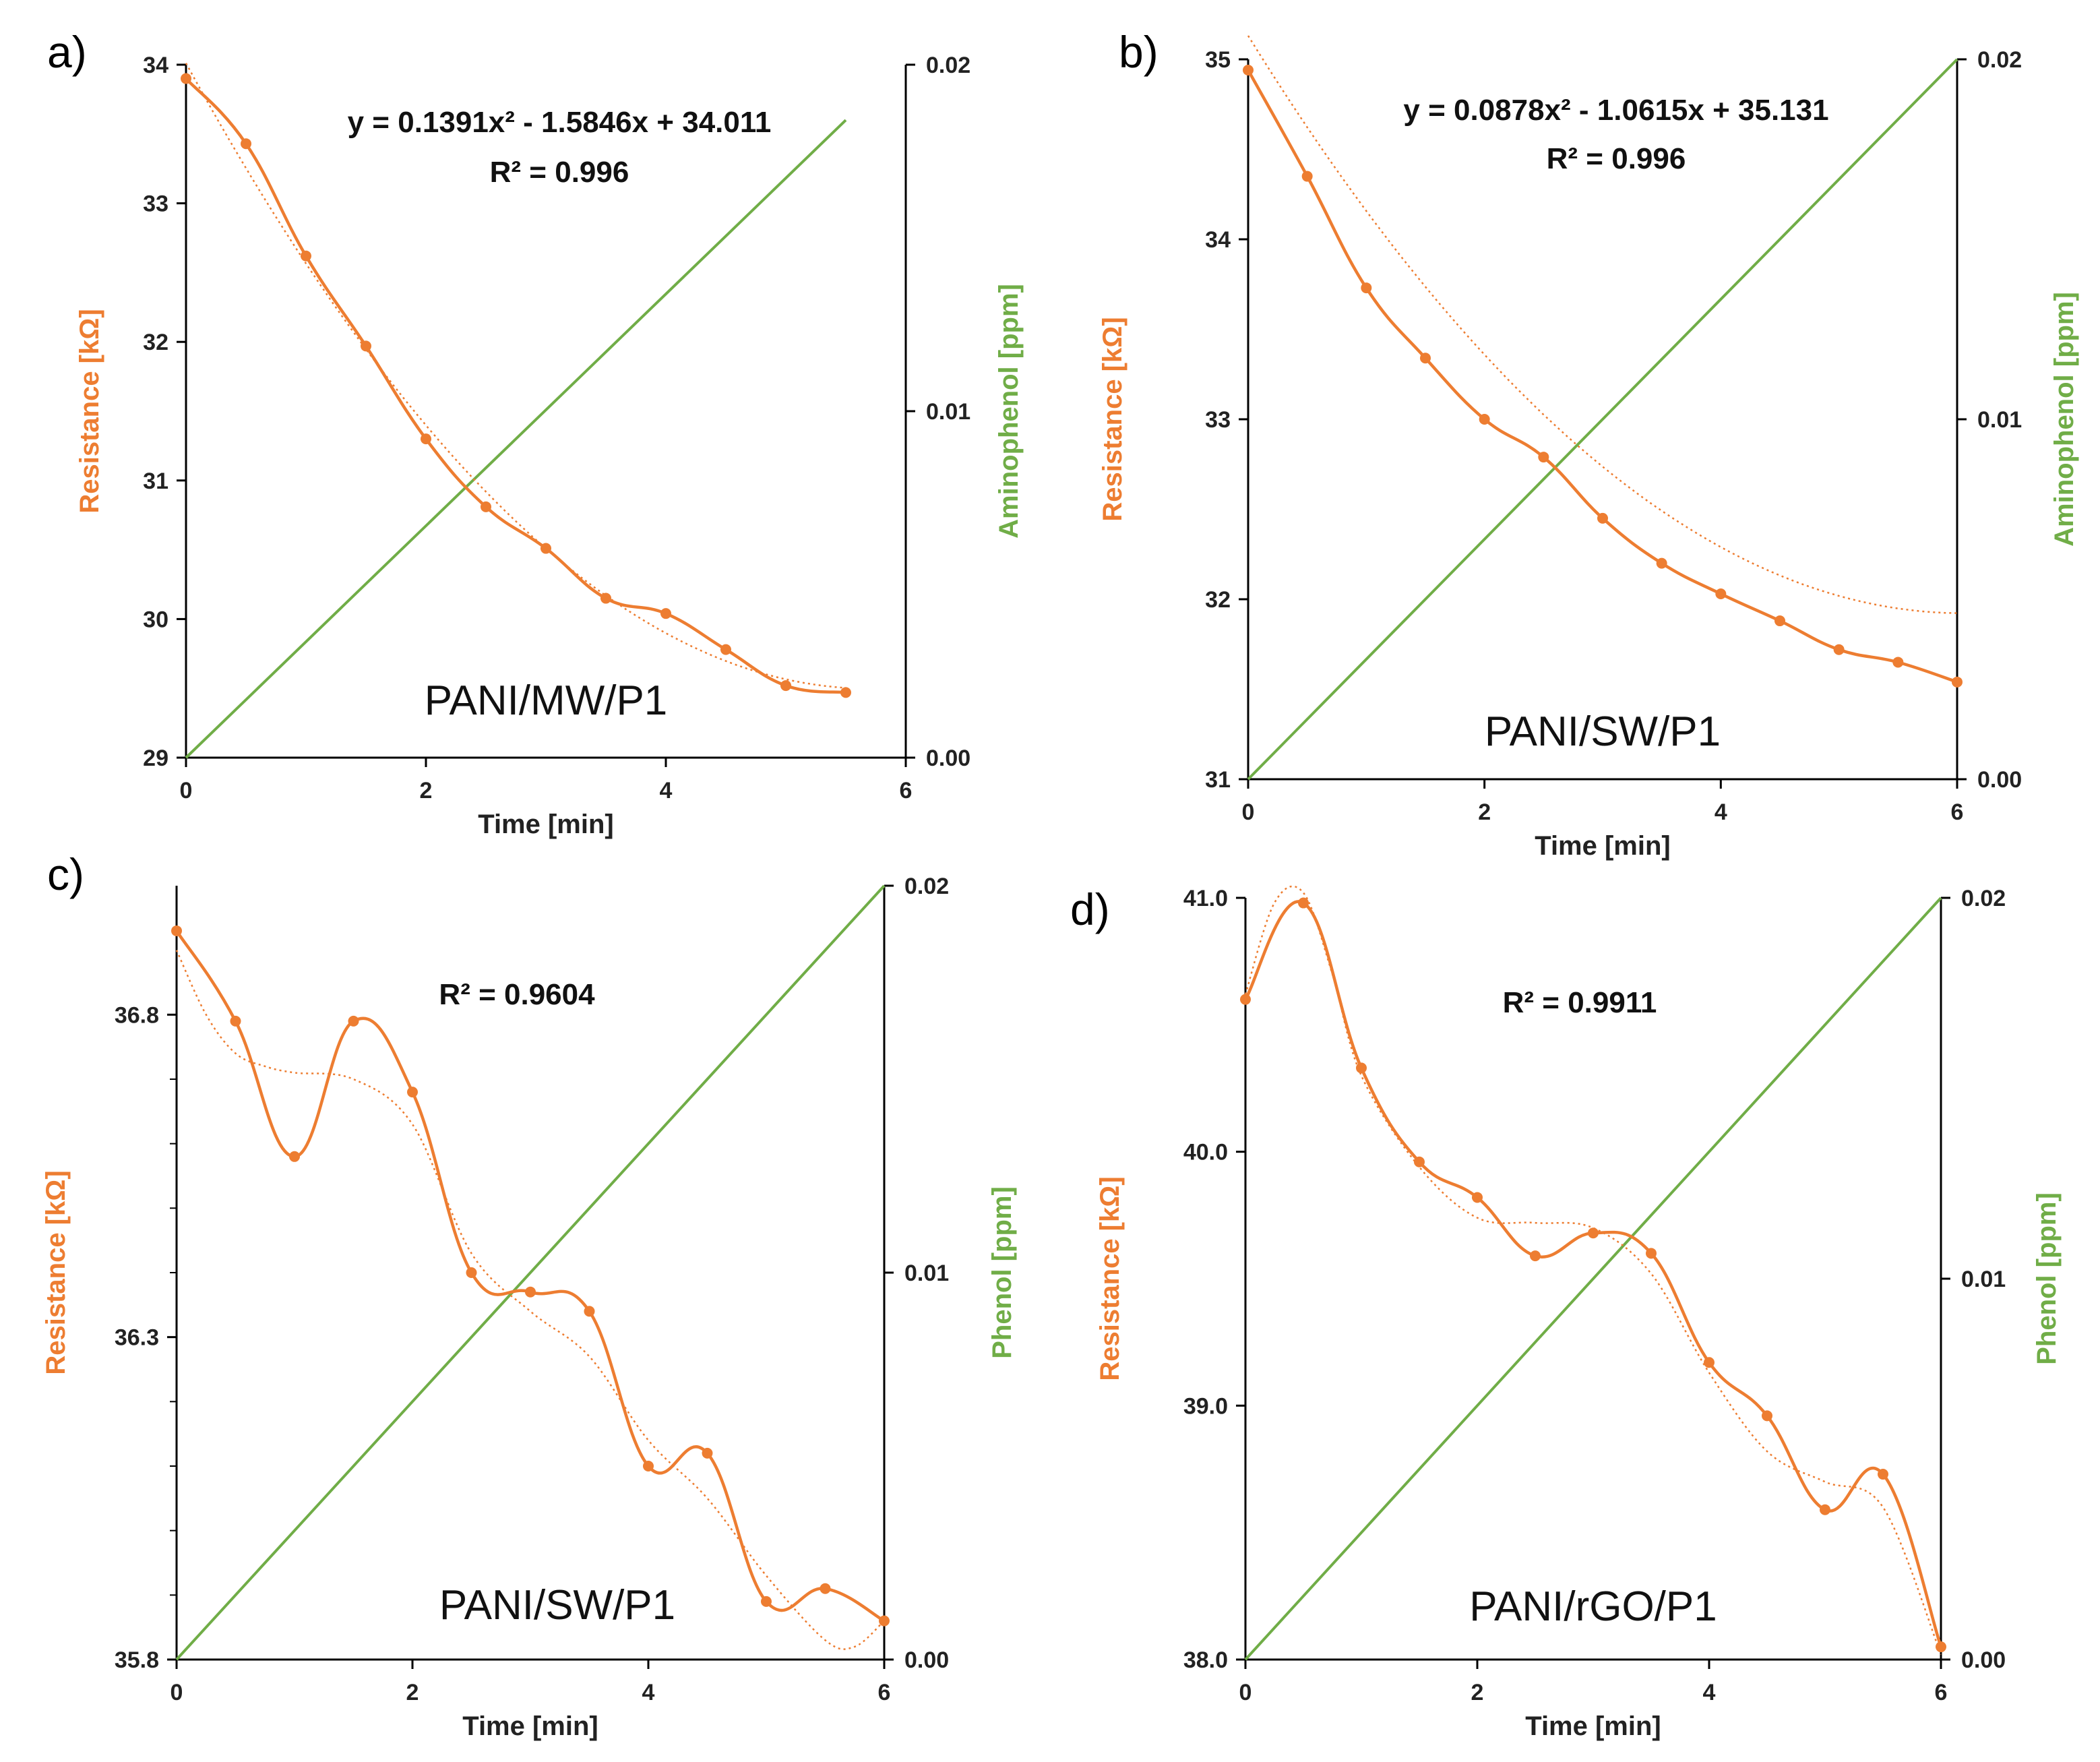  I want to click on sample-label: PANI/SW/P1, so click(557, 1606).